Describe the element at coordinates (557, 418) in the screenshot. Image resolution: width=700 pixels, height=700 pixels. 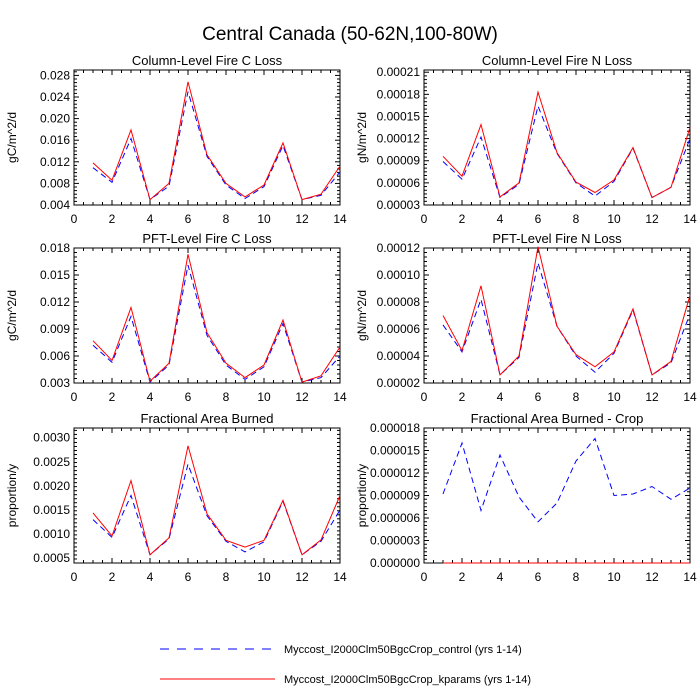
I see `panel-title: Fractional Area Burned - Crop` at that location.